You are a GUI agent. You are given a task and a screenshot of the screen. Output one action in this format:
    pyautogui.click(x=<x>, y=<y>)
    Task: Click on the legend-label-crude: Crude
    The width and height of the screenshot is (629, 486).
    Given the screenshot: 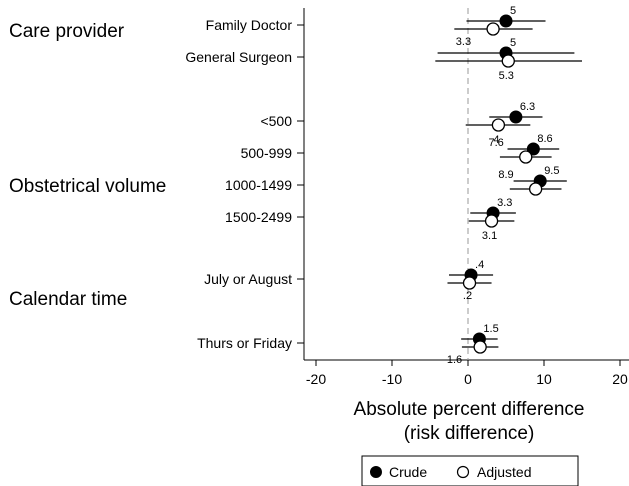 What is the action you would take?
    pyautogui.click(x=408, y=472)
    